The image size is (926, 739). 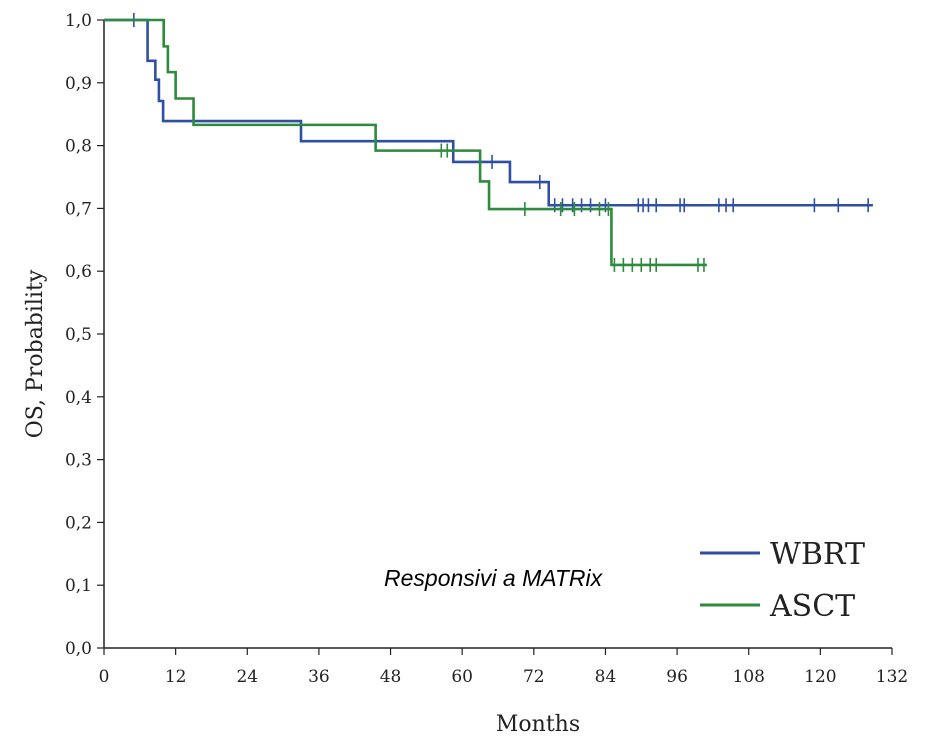 I want to click on y-tick-label: 0,7, so click(x=78, y=209).